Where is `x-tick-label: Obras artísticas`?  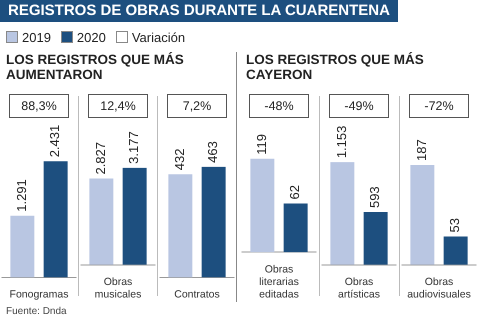 x-tick-label: Obras artísticas is located at coordinates (359, 288).